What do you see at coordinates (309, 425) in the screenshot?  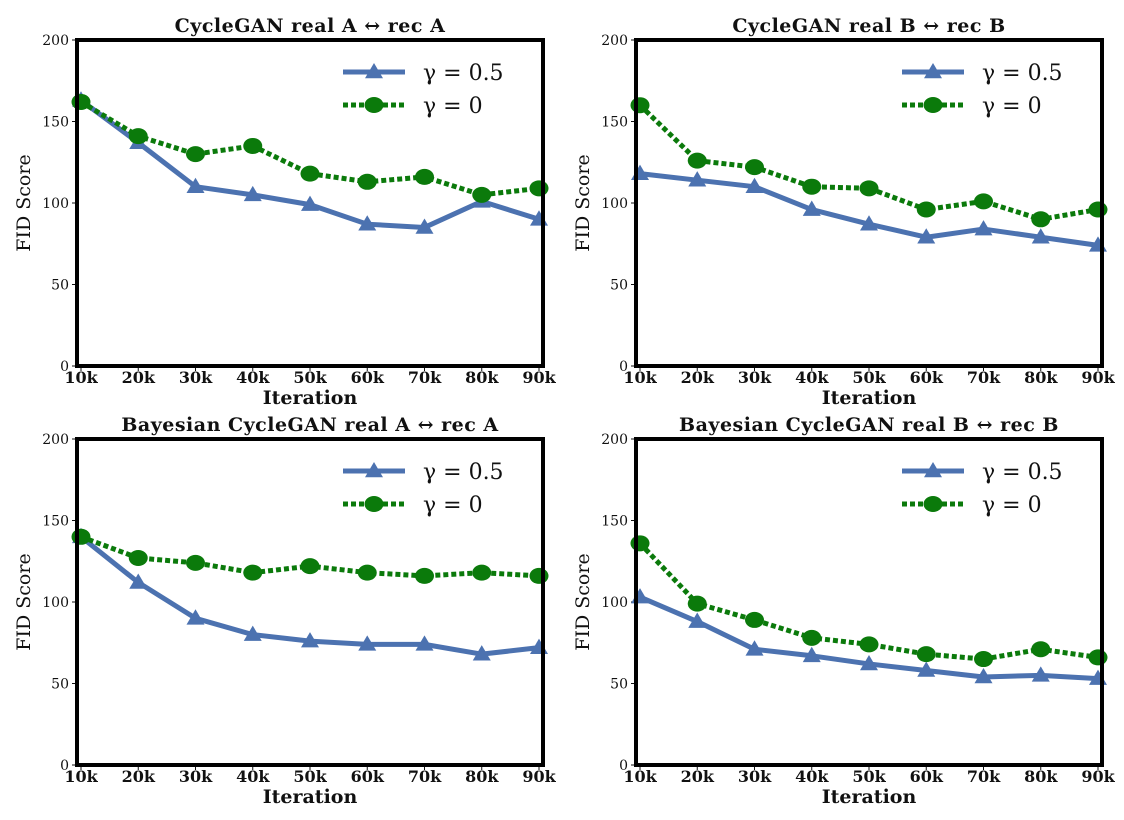 I see `chart-title: Bayesian CycleGAN real A ↔ rec A` at bounding box center [309, 425].